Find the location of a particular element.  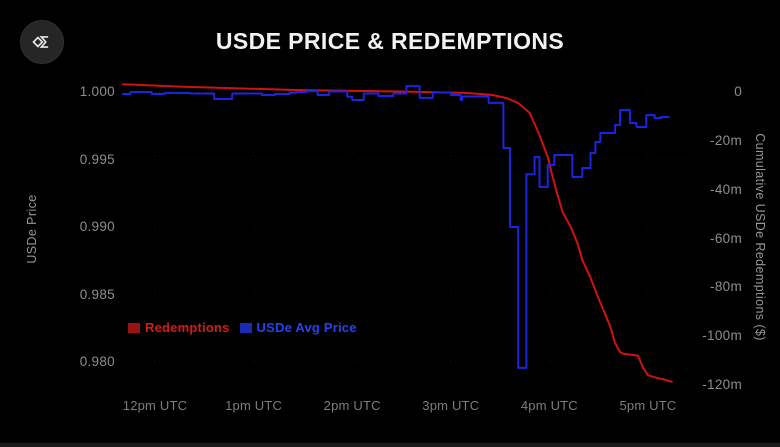

ethena-logo-button is located at coordinates (42, 42).